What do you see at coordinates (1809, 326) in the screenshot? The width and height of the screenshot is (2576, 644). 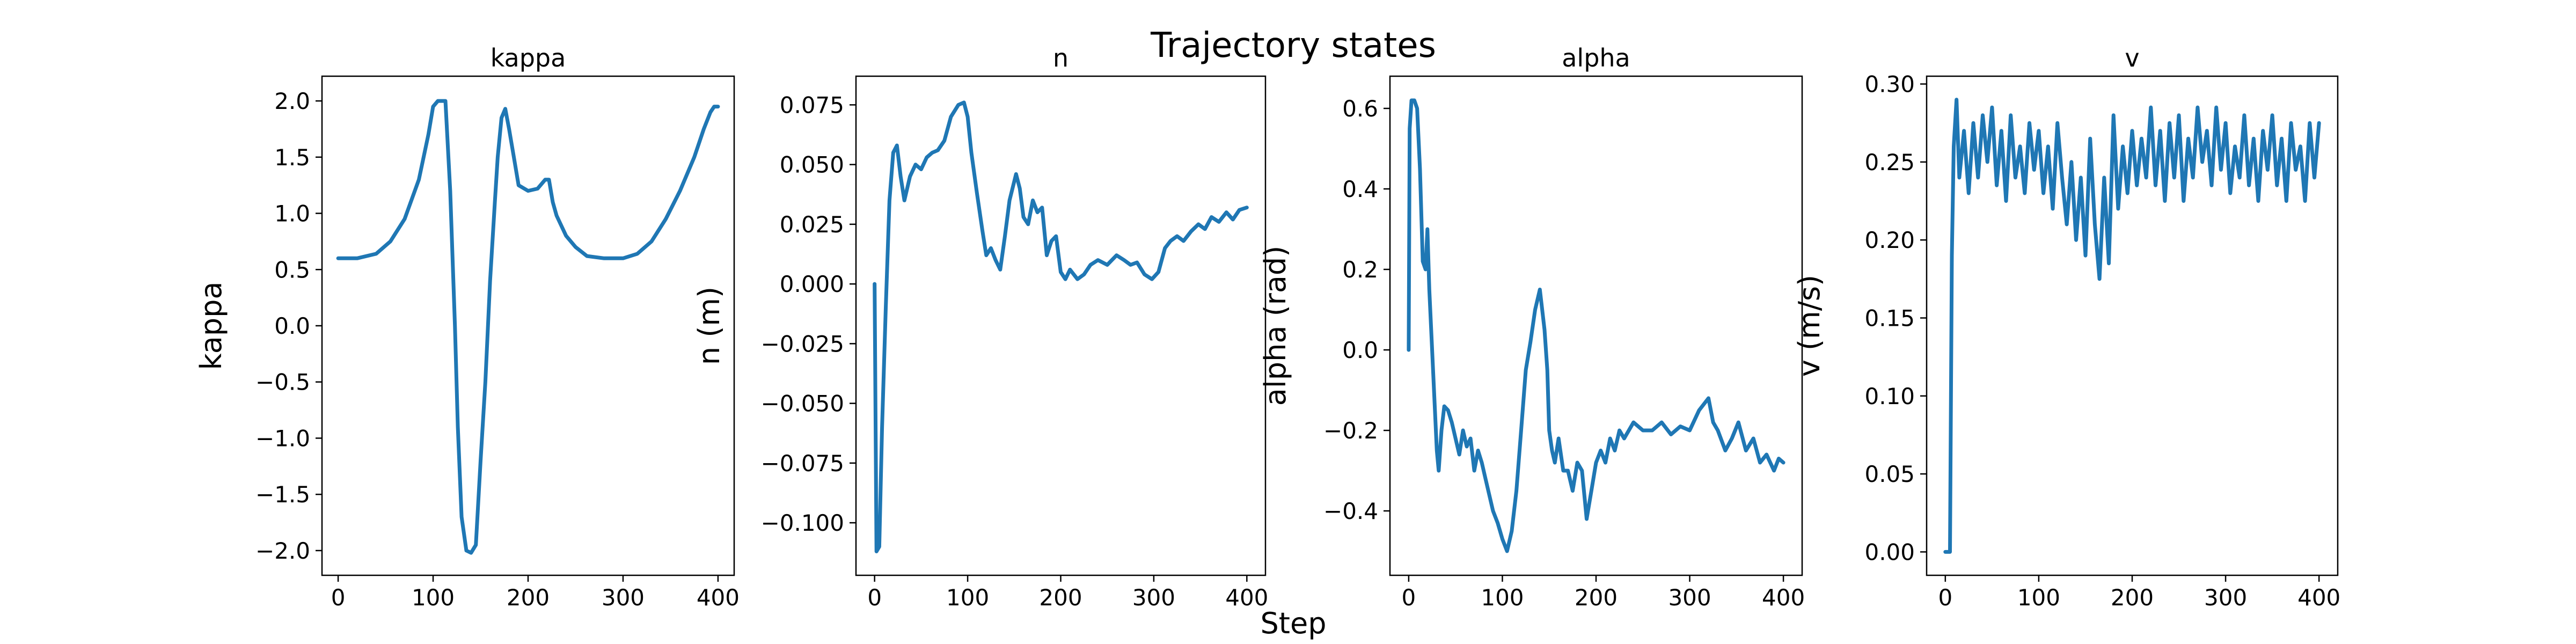 I see `v-ylabel: v (m/s)` at bounding box center [1809, 326].